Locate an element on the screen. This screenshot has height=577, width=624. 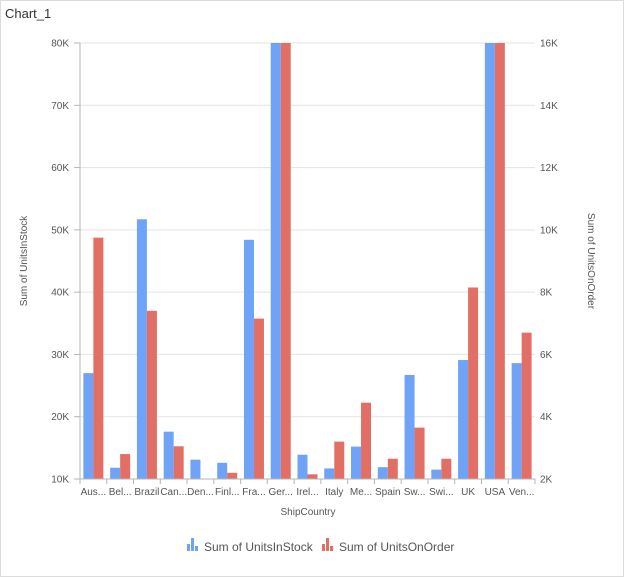
legend-item-units-on-order: Sum of UnitsOnOrder is located at coordinates (388, 546).